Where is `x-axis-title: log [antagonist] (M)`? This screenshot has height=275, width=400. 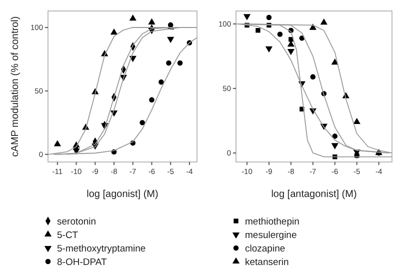
x-axis-title: log [antagonist] (M) is located at coordinates (314, 194).